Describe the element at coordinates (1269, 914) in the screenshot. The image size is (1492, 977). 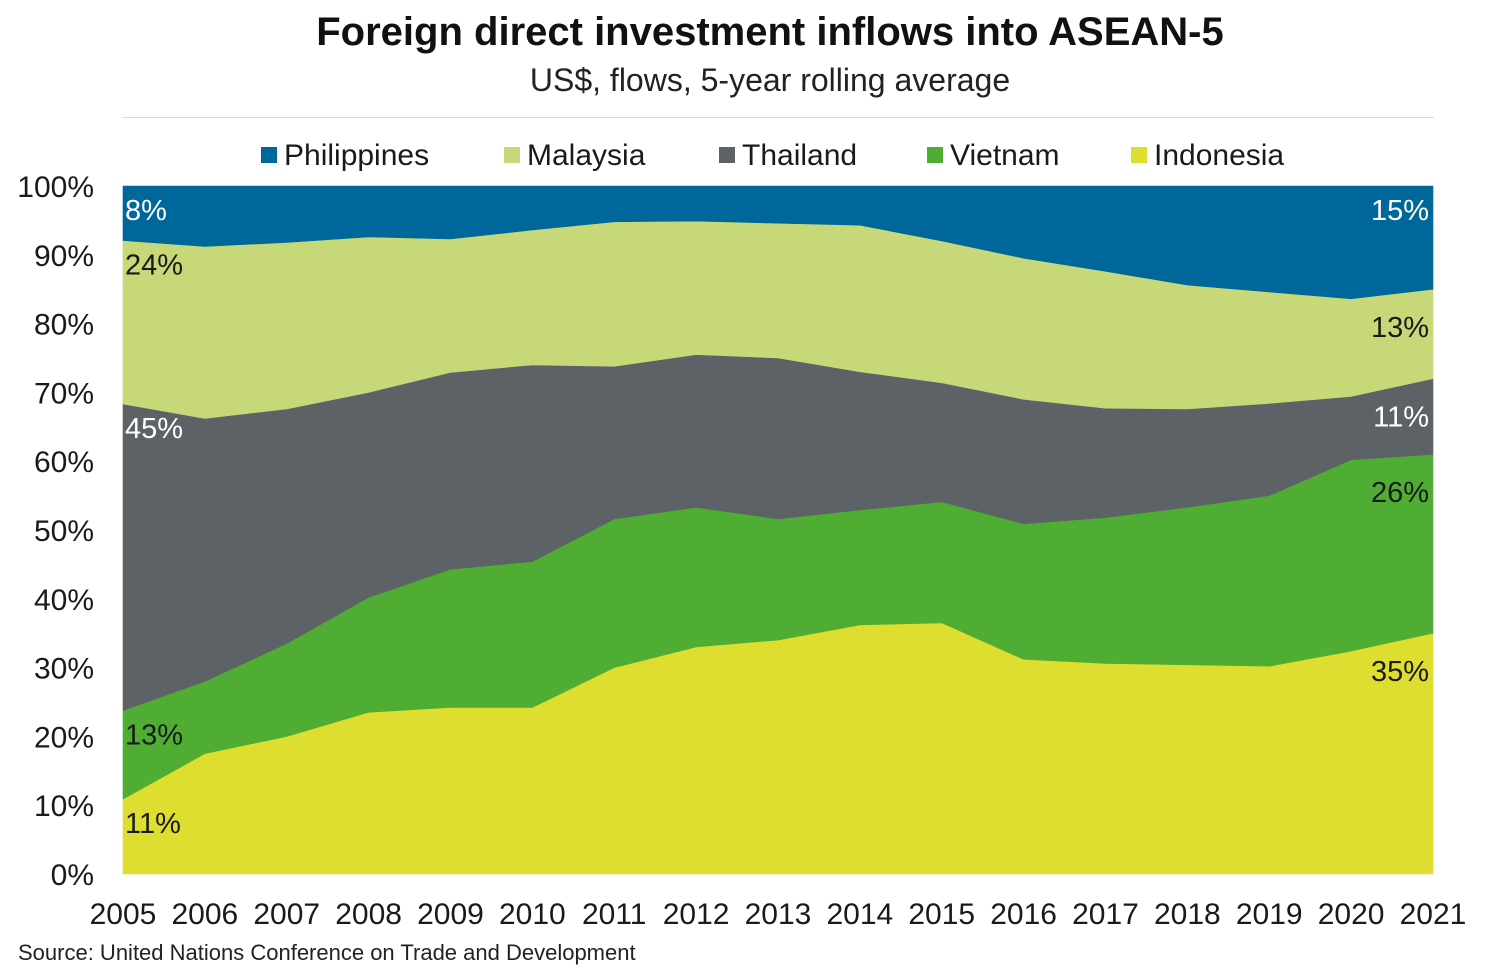
I see `x-tick-label: 2019` at that location.